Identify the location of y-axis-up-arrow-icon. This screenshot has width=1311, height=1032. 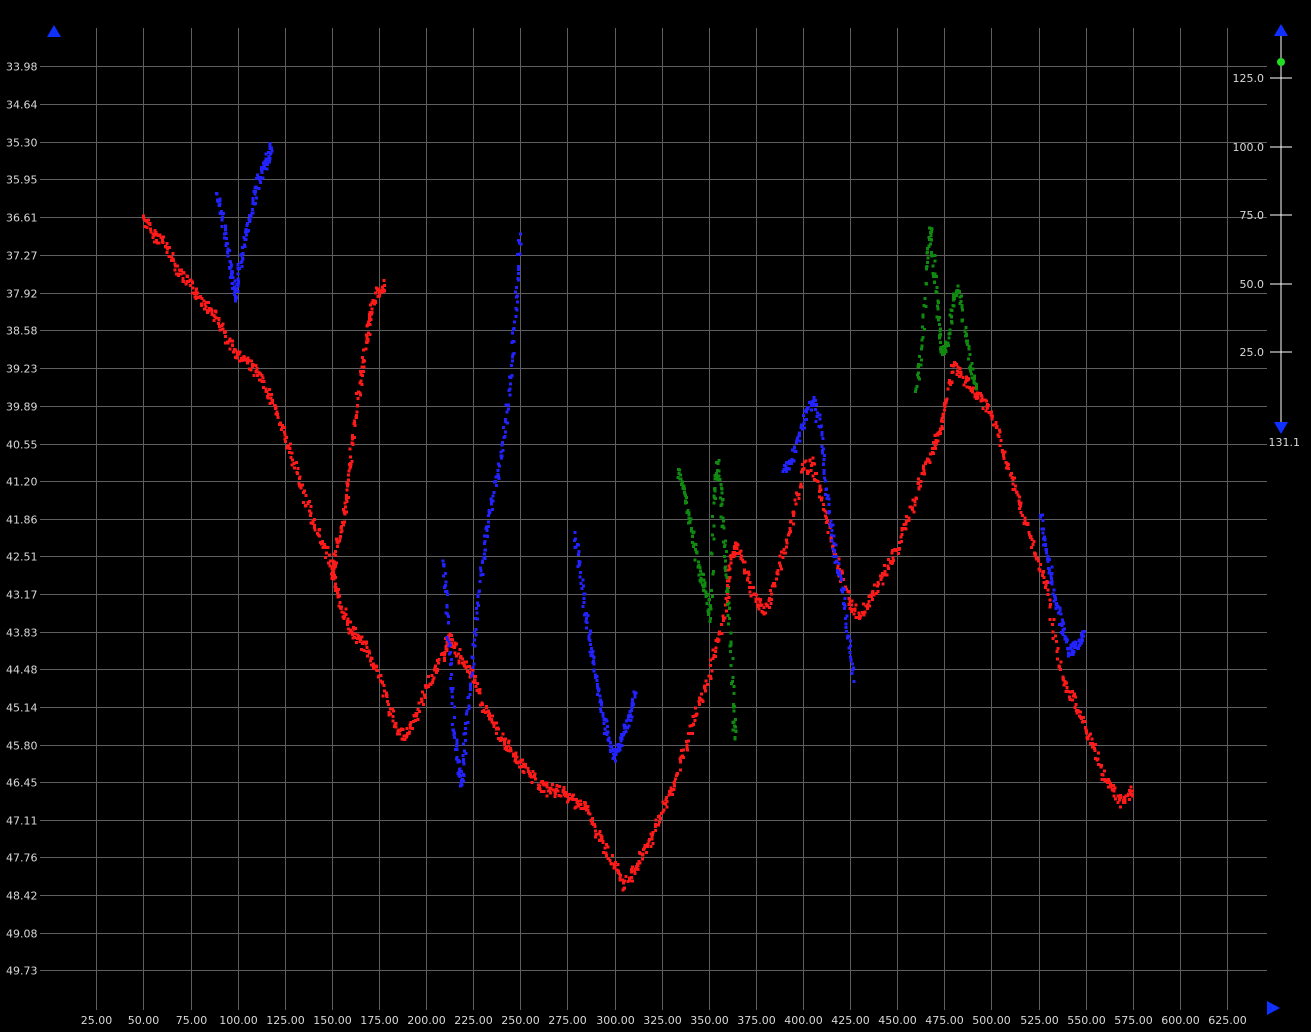
(54, 31).